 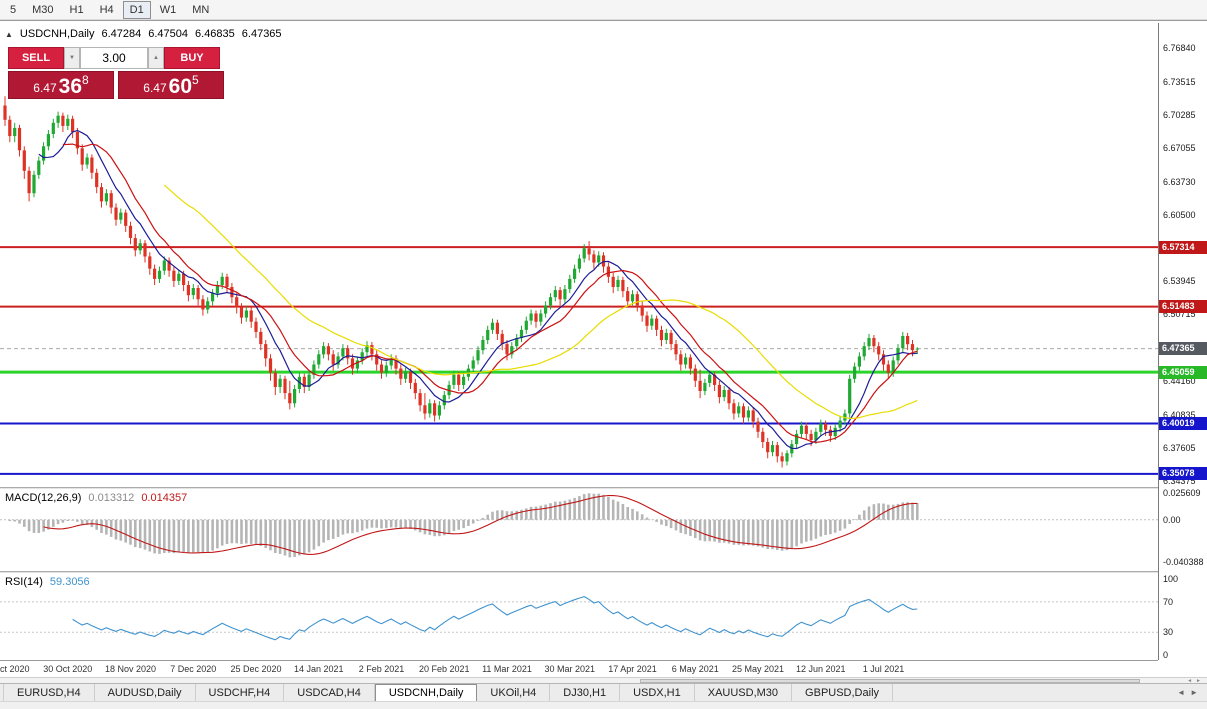 I want to click on price-tick: 6.73515, so click(x=1179, y=82).